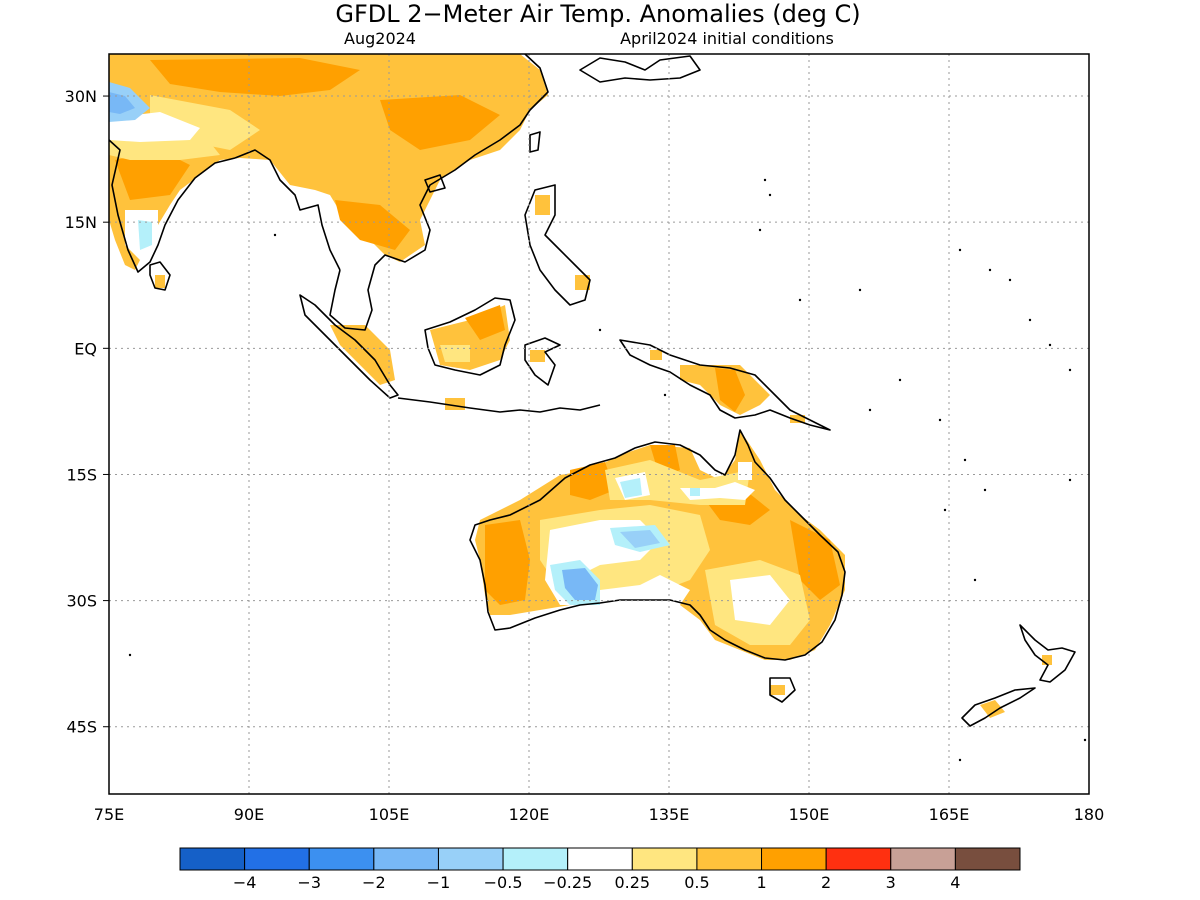 The width and height of the screenshot is (1200, 900). What do you see at coordinates (557, 245) in the screenshot?
I see `coast-philippines` at bounding box center [557, 245].